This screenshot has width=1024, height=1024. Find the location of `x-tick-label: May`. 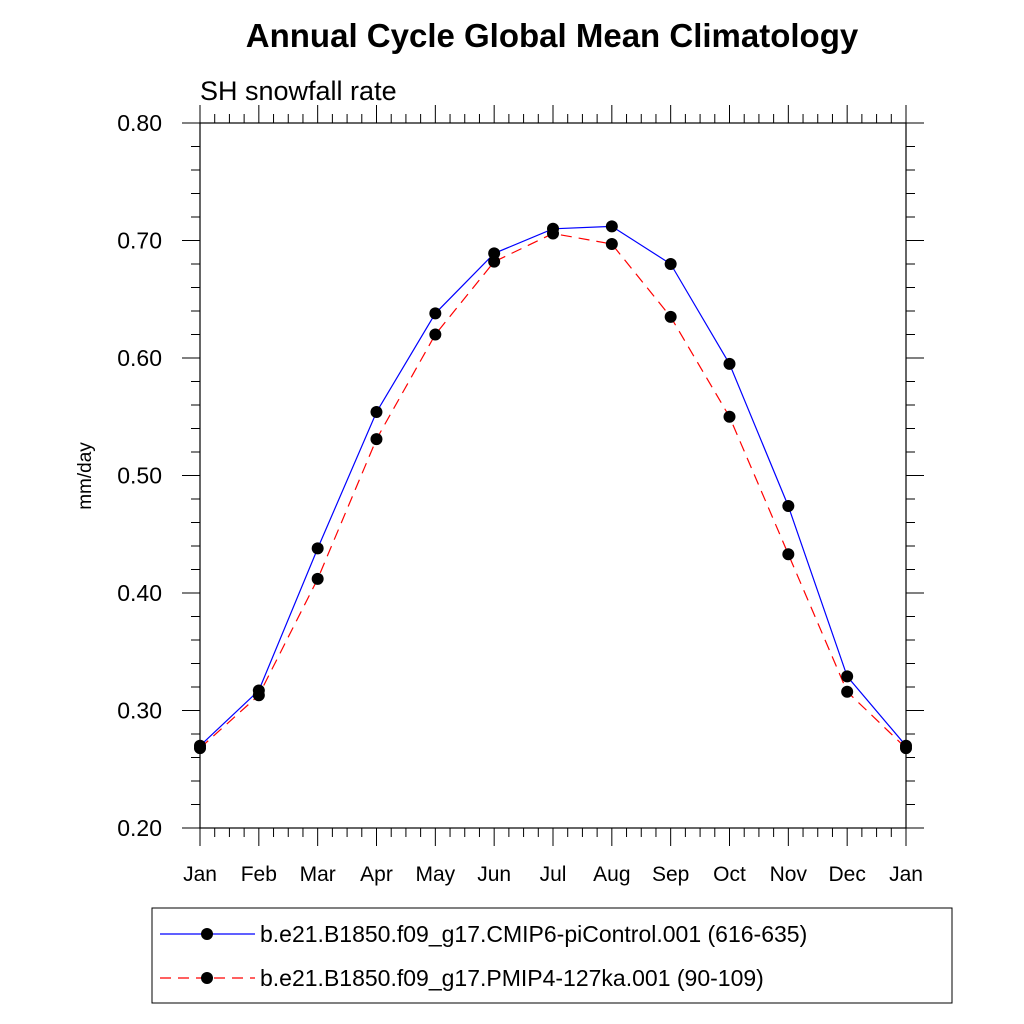

x-tick-label: May is located at coordinates (435, 874).